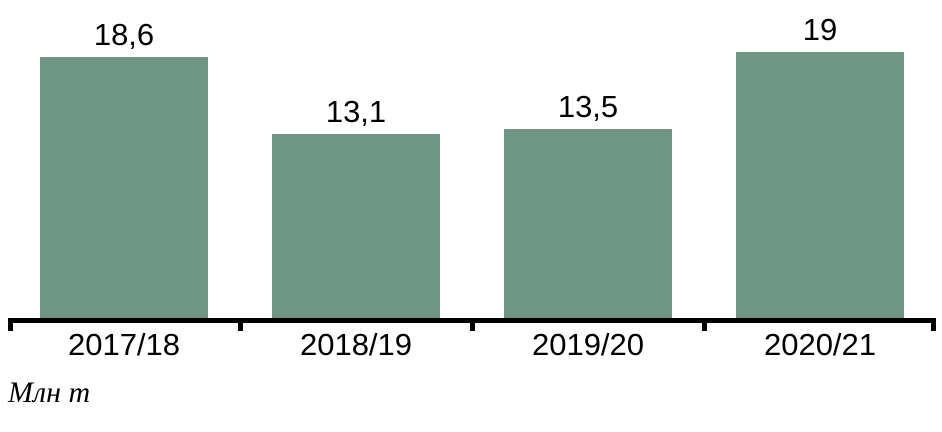 The height and width of the screenshot is (432, 942). What do you see at coordinates (588, 106) in the screenshot?
I see `bar-value-label: 13,5` at bounding box center [588, 106].